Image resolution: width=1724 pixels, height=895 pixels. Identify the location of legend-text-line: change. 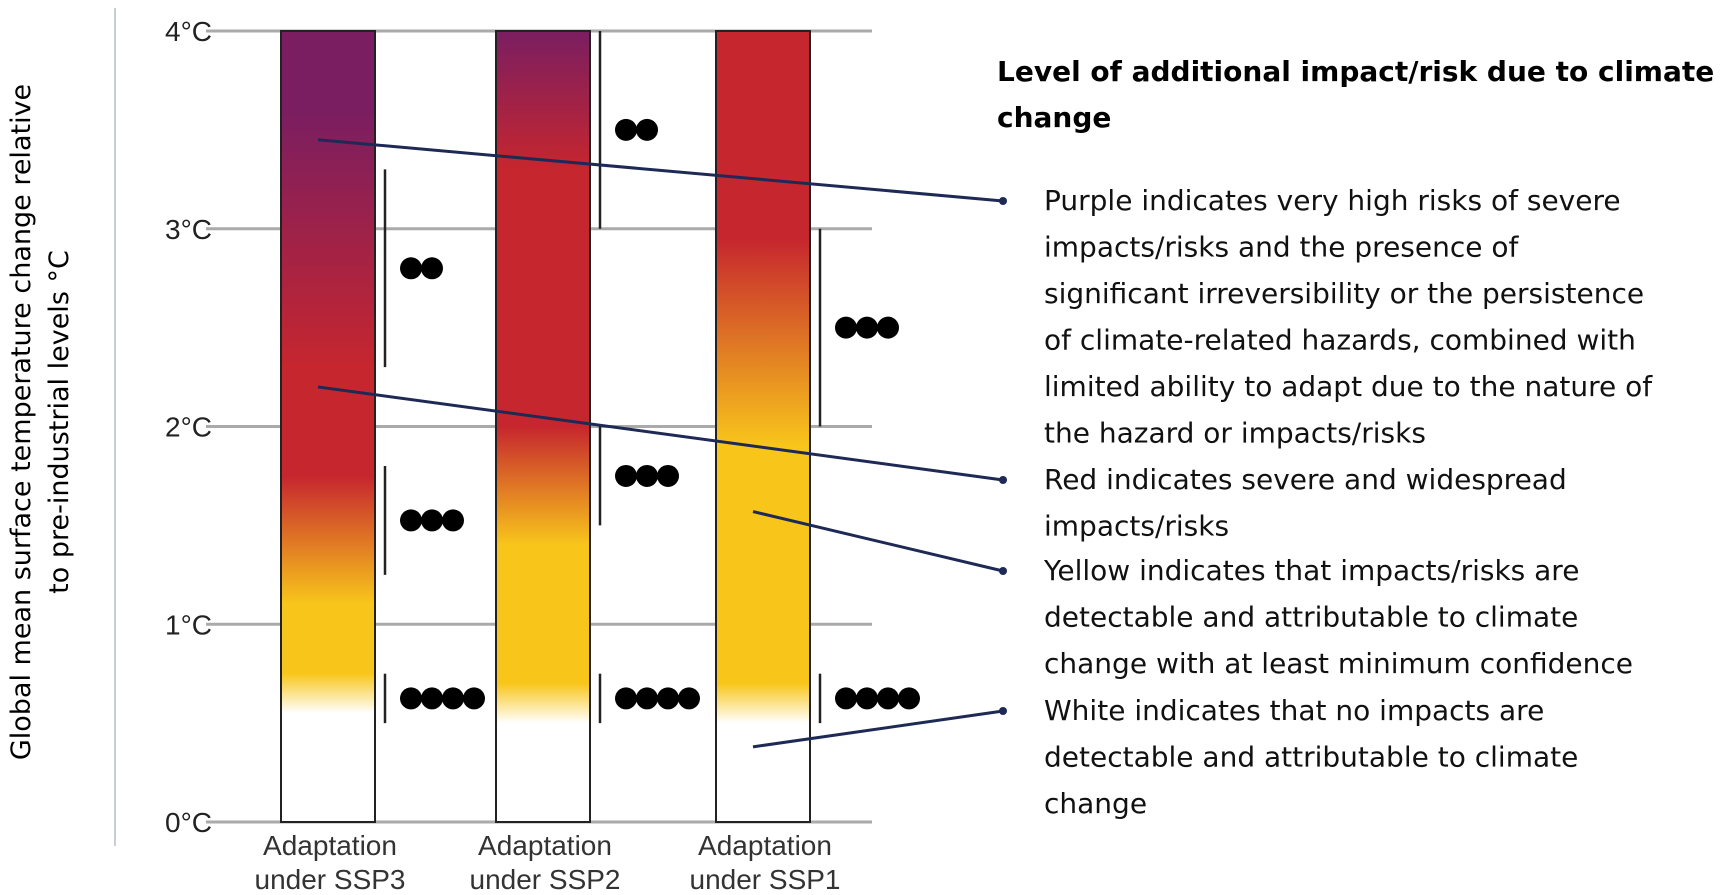
(1095, 803).